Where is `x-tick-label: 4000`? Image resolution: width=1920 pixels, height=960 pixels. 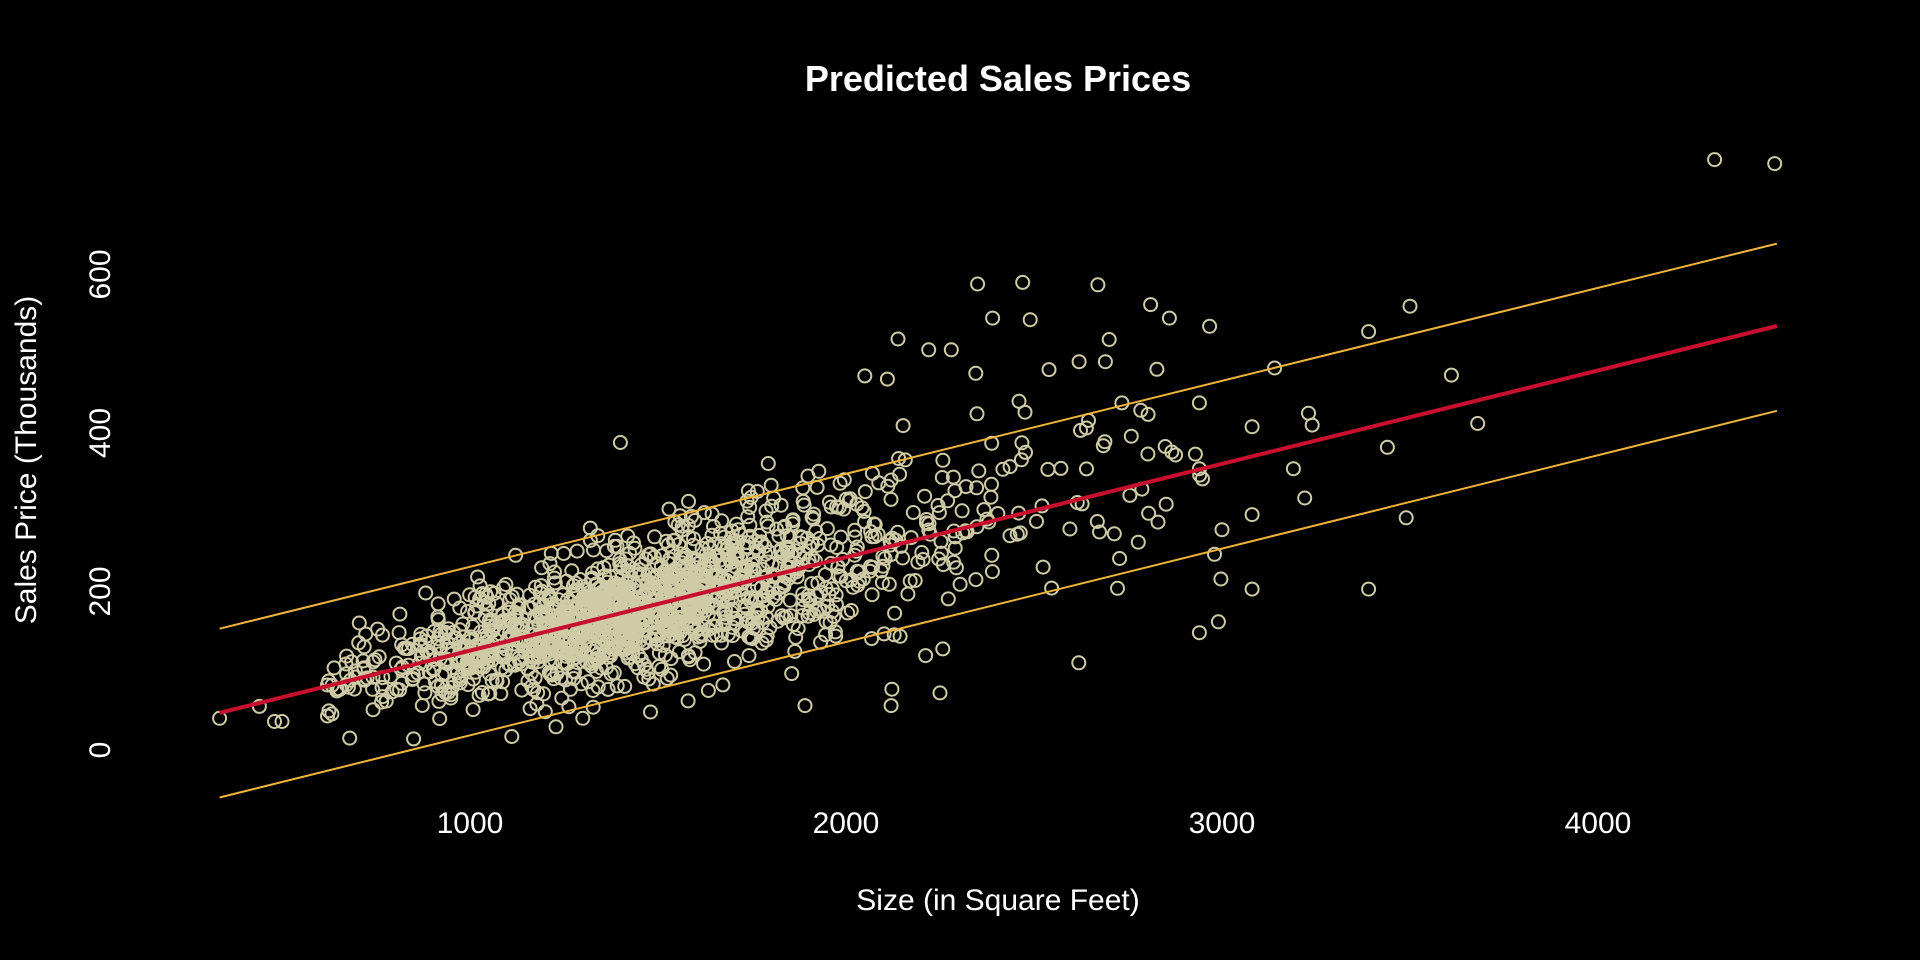
x-tick-label: 4000 is located at coordinates (1598, 823).